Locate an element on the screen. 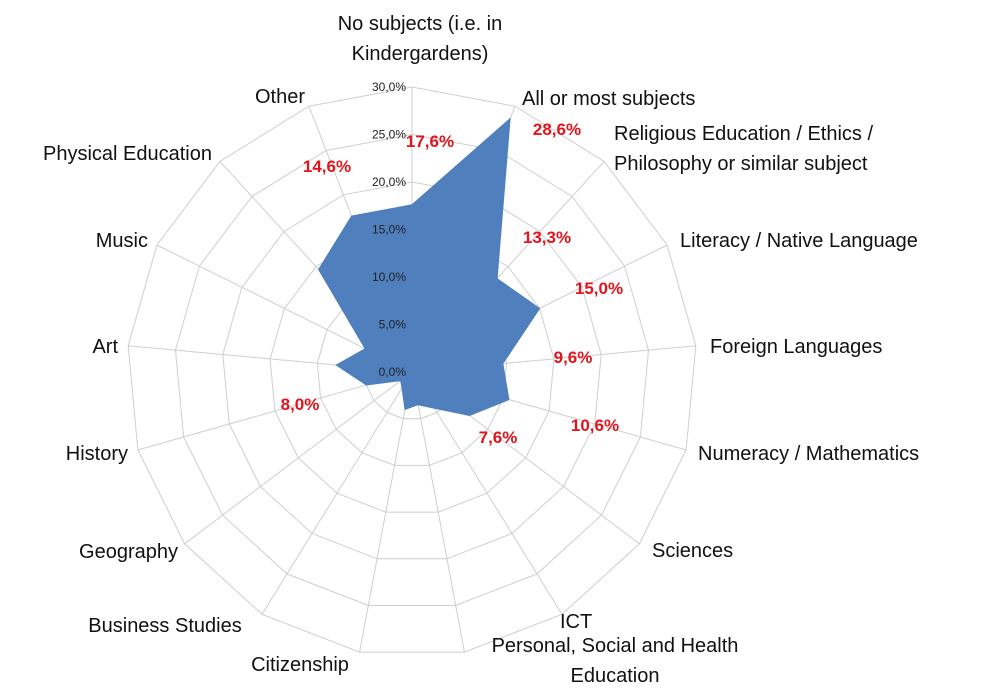 The height and width of the screenshot is (690, 981). category-label: No subjects (i.e. in Kindergardens) is located at coordinates (420, 39).